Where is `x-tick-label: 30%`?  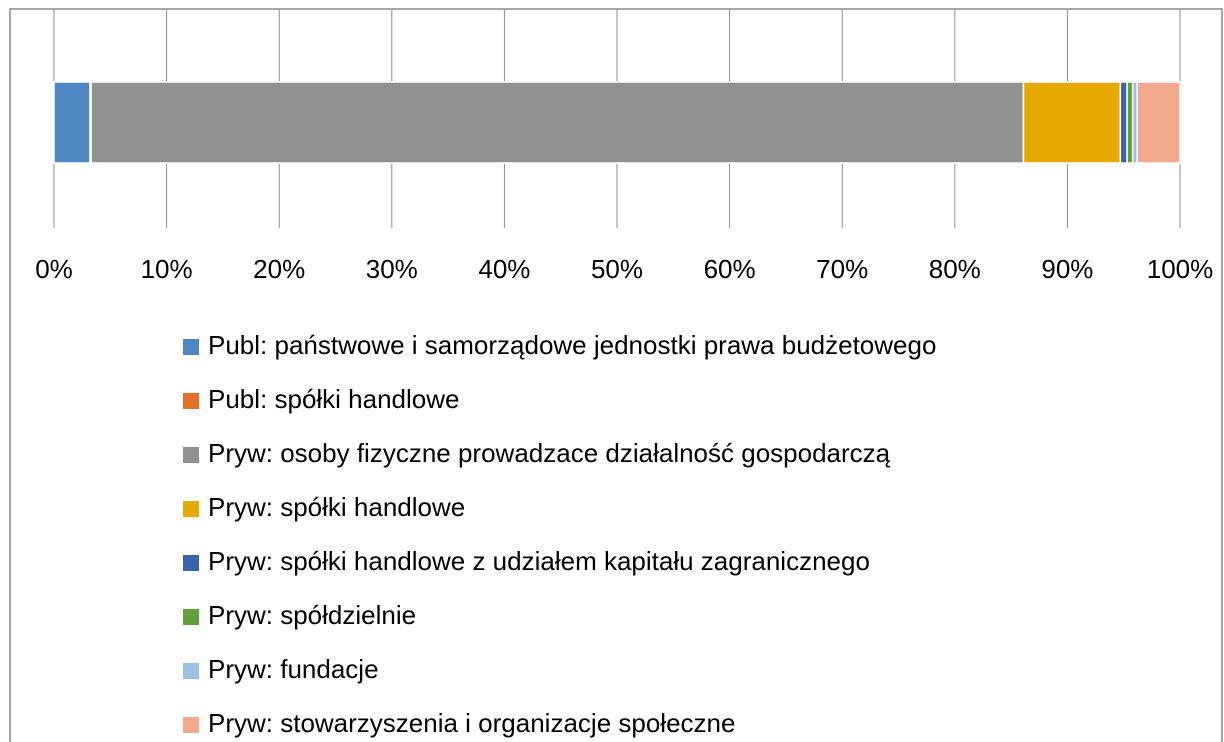 x-tick-label: 30% is located at coordinates (392, 269).